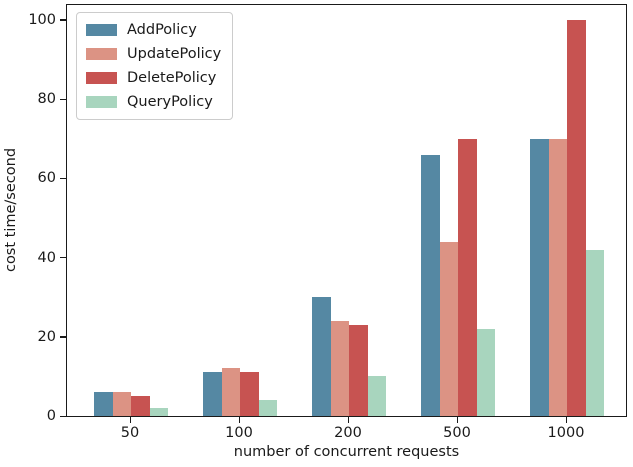 The height and width of the screenshot is (467, 633). I want to click on y-tick-label: 60, so click(46, 178).